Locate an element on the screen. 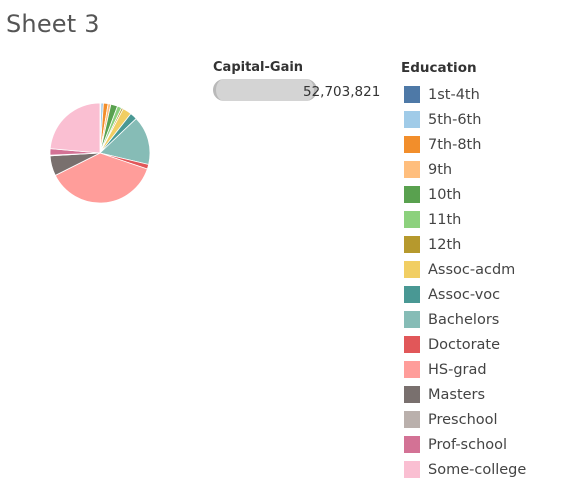  legend-item-12th: 12th is located at coordinates (486, 244).